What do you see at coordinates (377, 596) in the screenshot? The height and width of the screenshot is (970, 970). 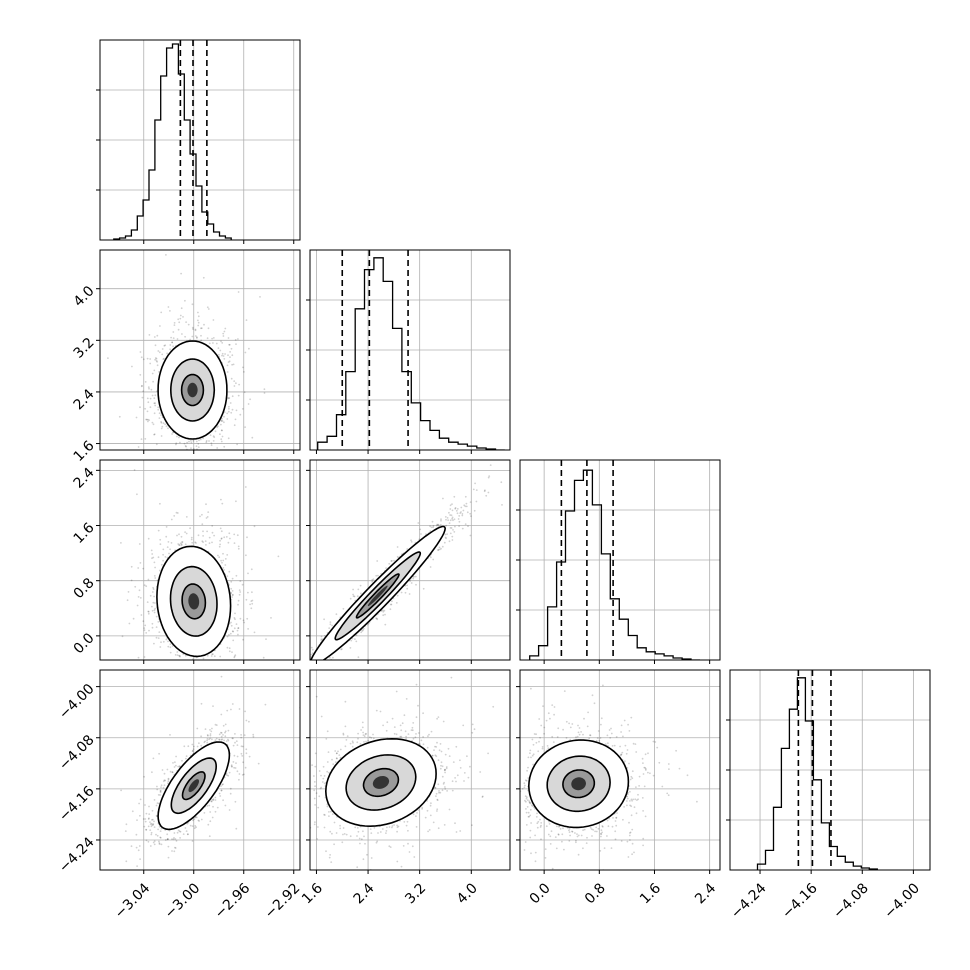 I see `density-core` at bounding box center [377, 596].